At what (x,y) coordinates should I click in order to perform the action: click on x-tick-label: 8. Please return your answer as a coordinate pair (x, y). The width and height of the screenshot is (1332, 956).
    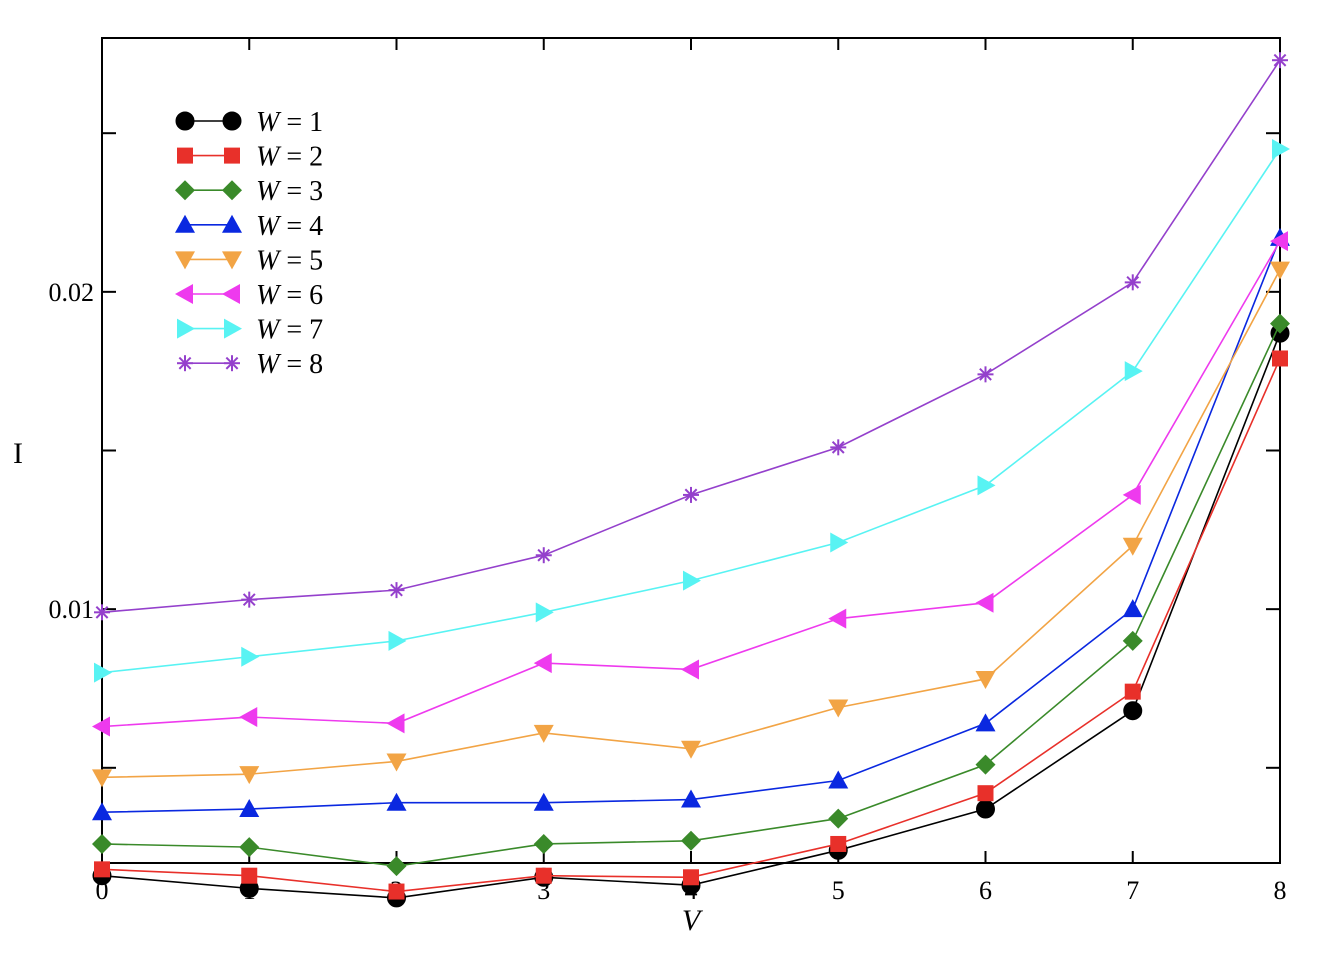
    Looking at the image, I should click on (1280, 890).